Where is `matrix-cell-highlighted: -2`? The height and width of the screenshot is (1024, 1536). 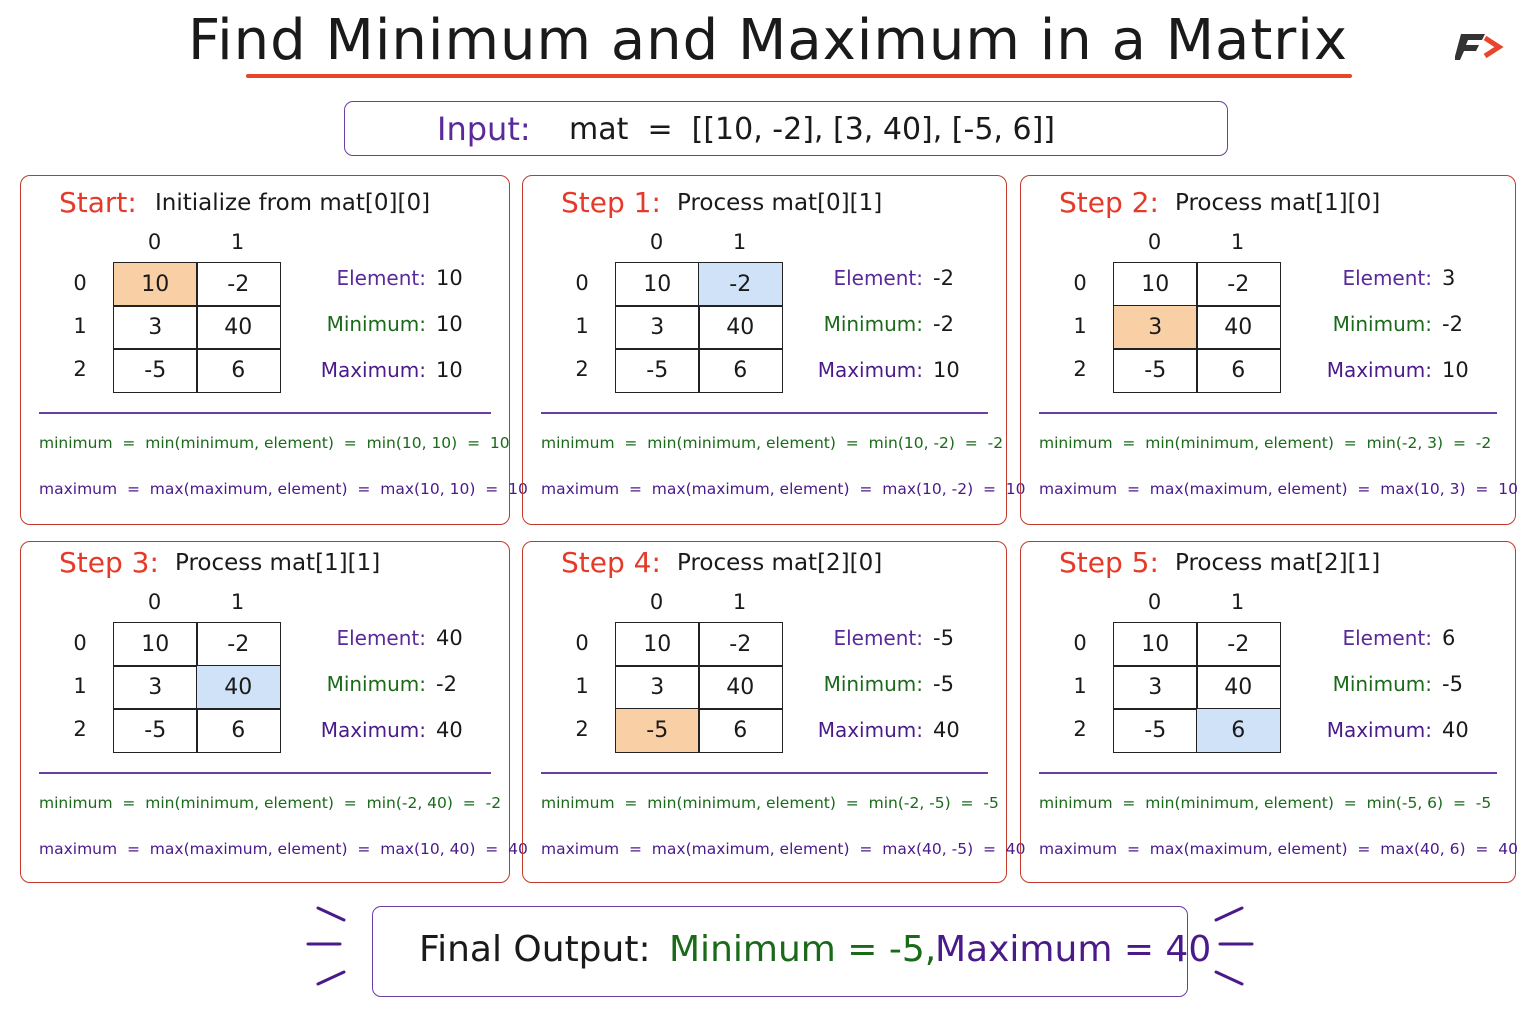 matrix-cell-highlighted: -2 is located at coordinates (740, 284).